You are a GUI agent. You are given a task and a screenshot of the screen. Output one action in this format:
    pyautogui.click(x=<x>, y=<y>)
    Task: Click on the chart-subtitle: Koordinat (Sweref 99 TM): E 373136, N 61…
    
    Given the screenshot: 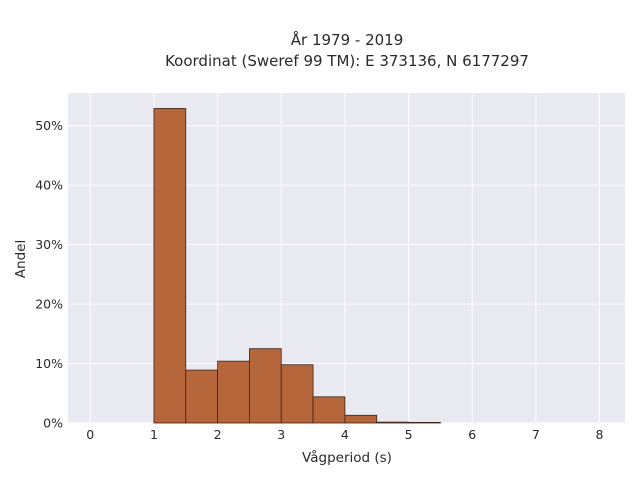 What is the action you would take?
    pyautogui.click(x=347, y=61)
    